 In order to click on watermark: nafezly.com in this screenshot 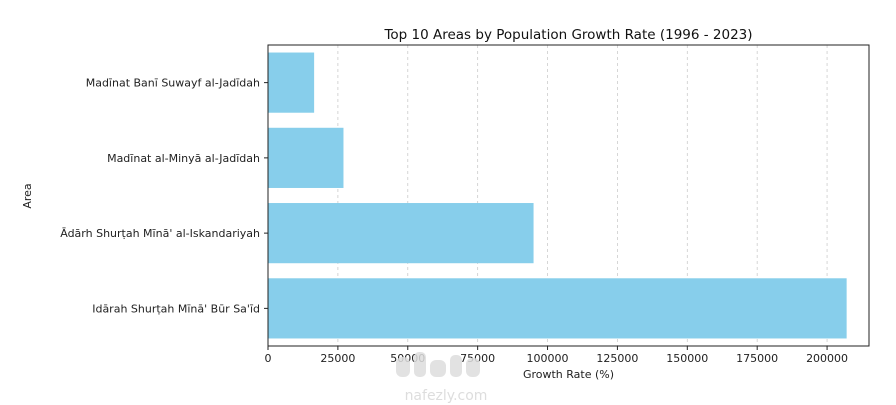, I will do `click(441, 378)`.